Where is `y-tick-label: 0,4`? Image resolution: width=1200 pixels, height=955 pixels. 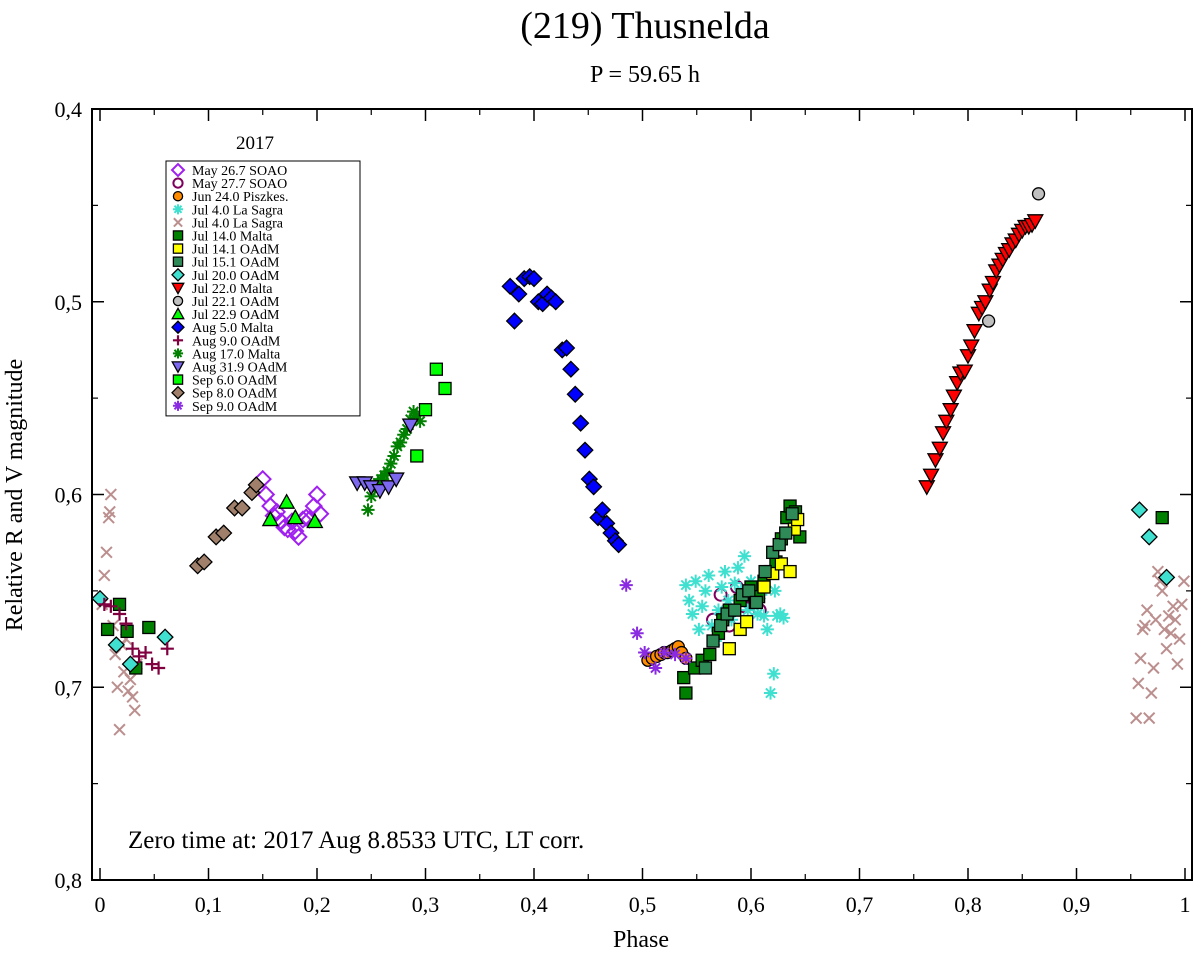
y-tick-label: 0,4 is located at coordinates (69, 109).